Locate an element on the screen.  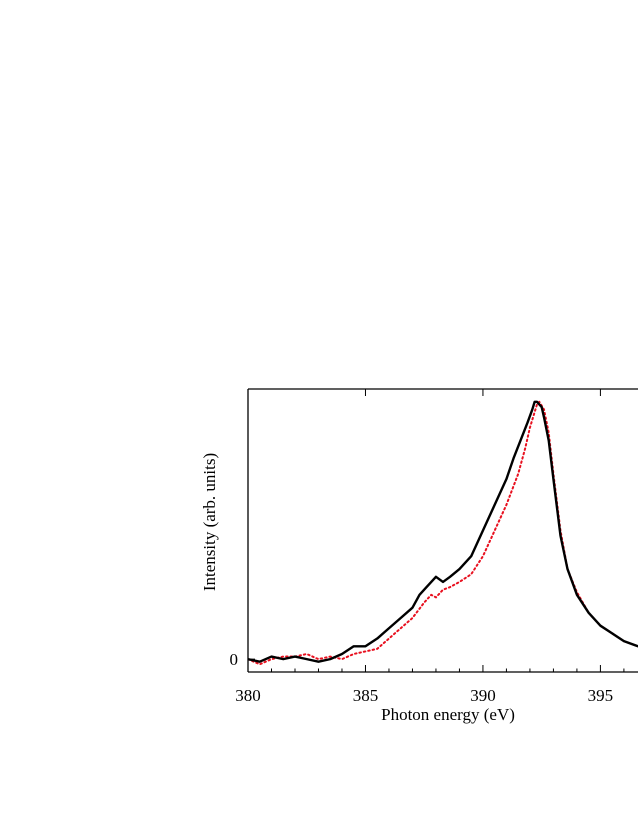
x-tick-label: 380 is located at coordinates (248, 695).